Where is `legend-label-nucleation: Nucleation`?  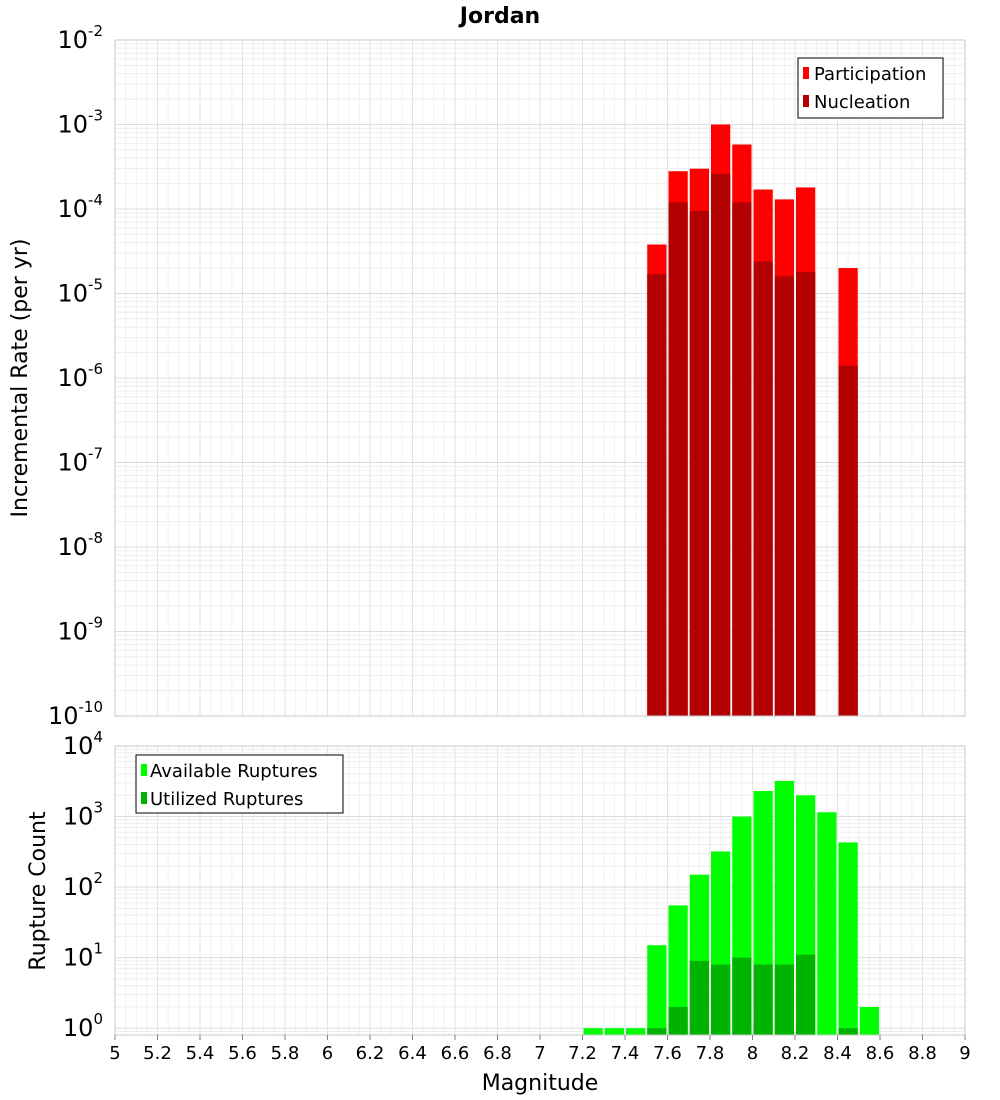
legend-label-nucleation: Nucleation is located at coordinates (862, 102).